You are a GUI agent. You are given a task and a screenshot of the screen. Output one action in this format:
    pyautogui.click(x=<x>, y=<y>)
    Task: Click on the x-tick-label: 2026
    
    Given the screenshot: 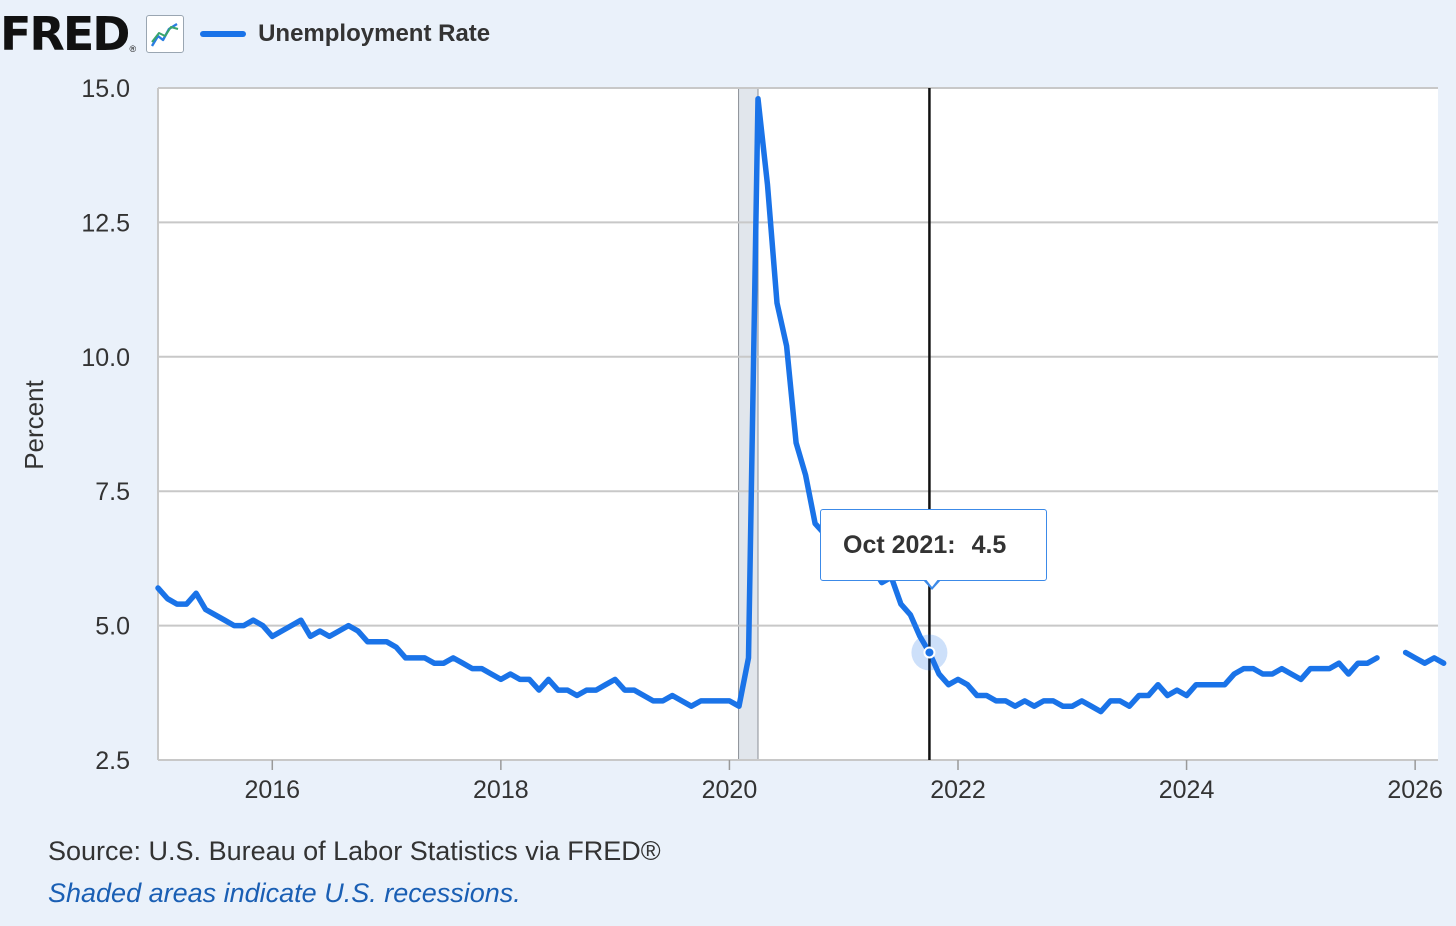 What is the action you would take?
    pyautogui.click(x=1415, y=790)
    